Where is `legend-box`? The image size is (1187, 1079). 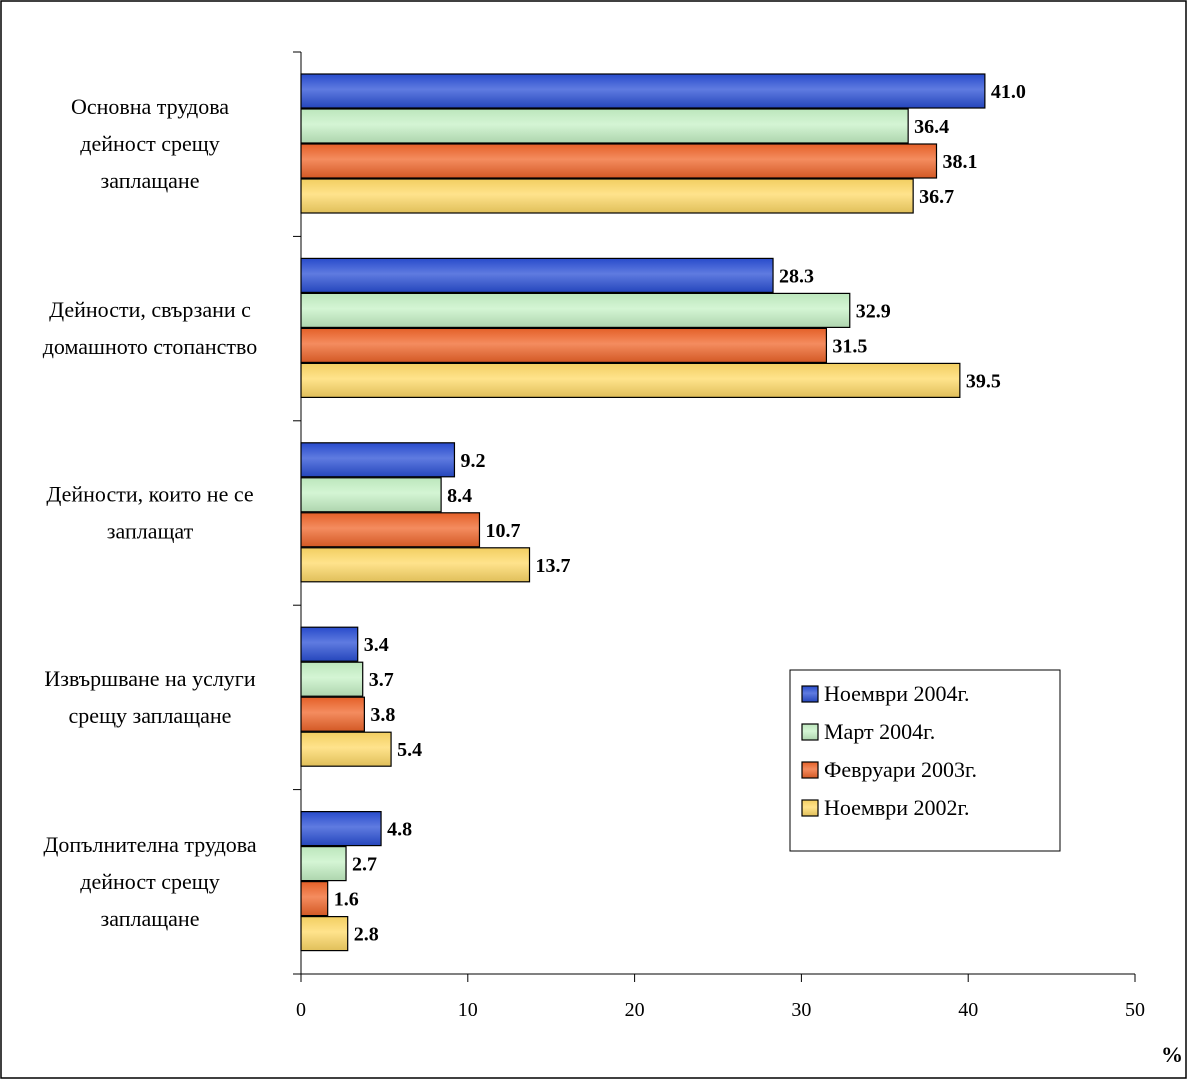 legend-box is located at coordinates (925, 760).